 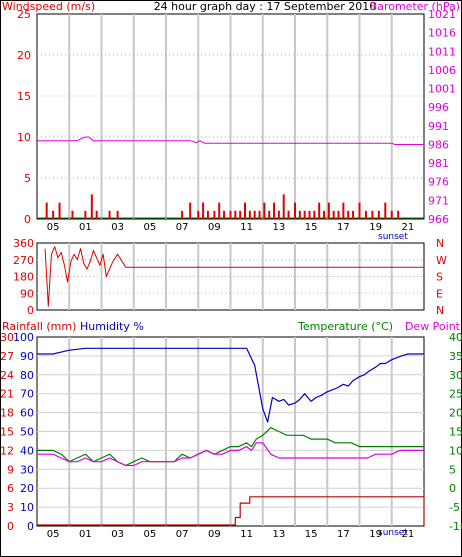 I want to click on humidity-line, so click(x=230, y=385).